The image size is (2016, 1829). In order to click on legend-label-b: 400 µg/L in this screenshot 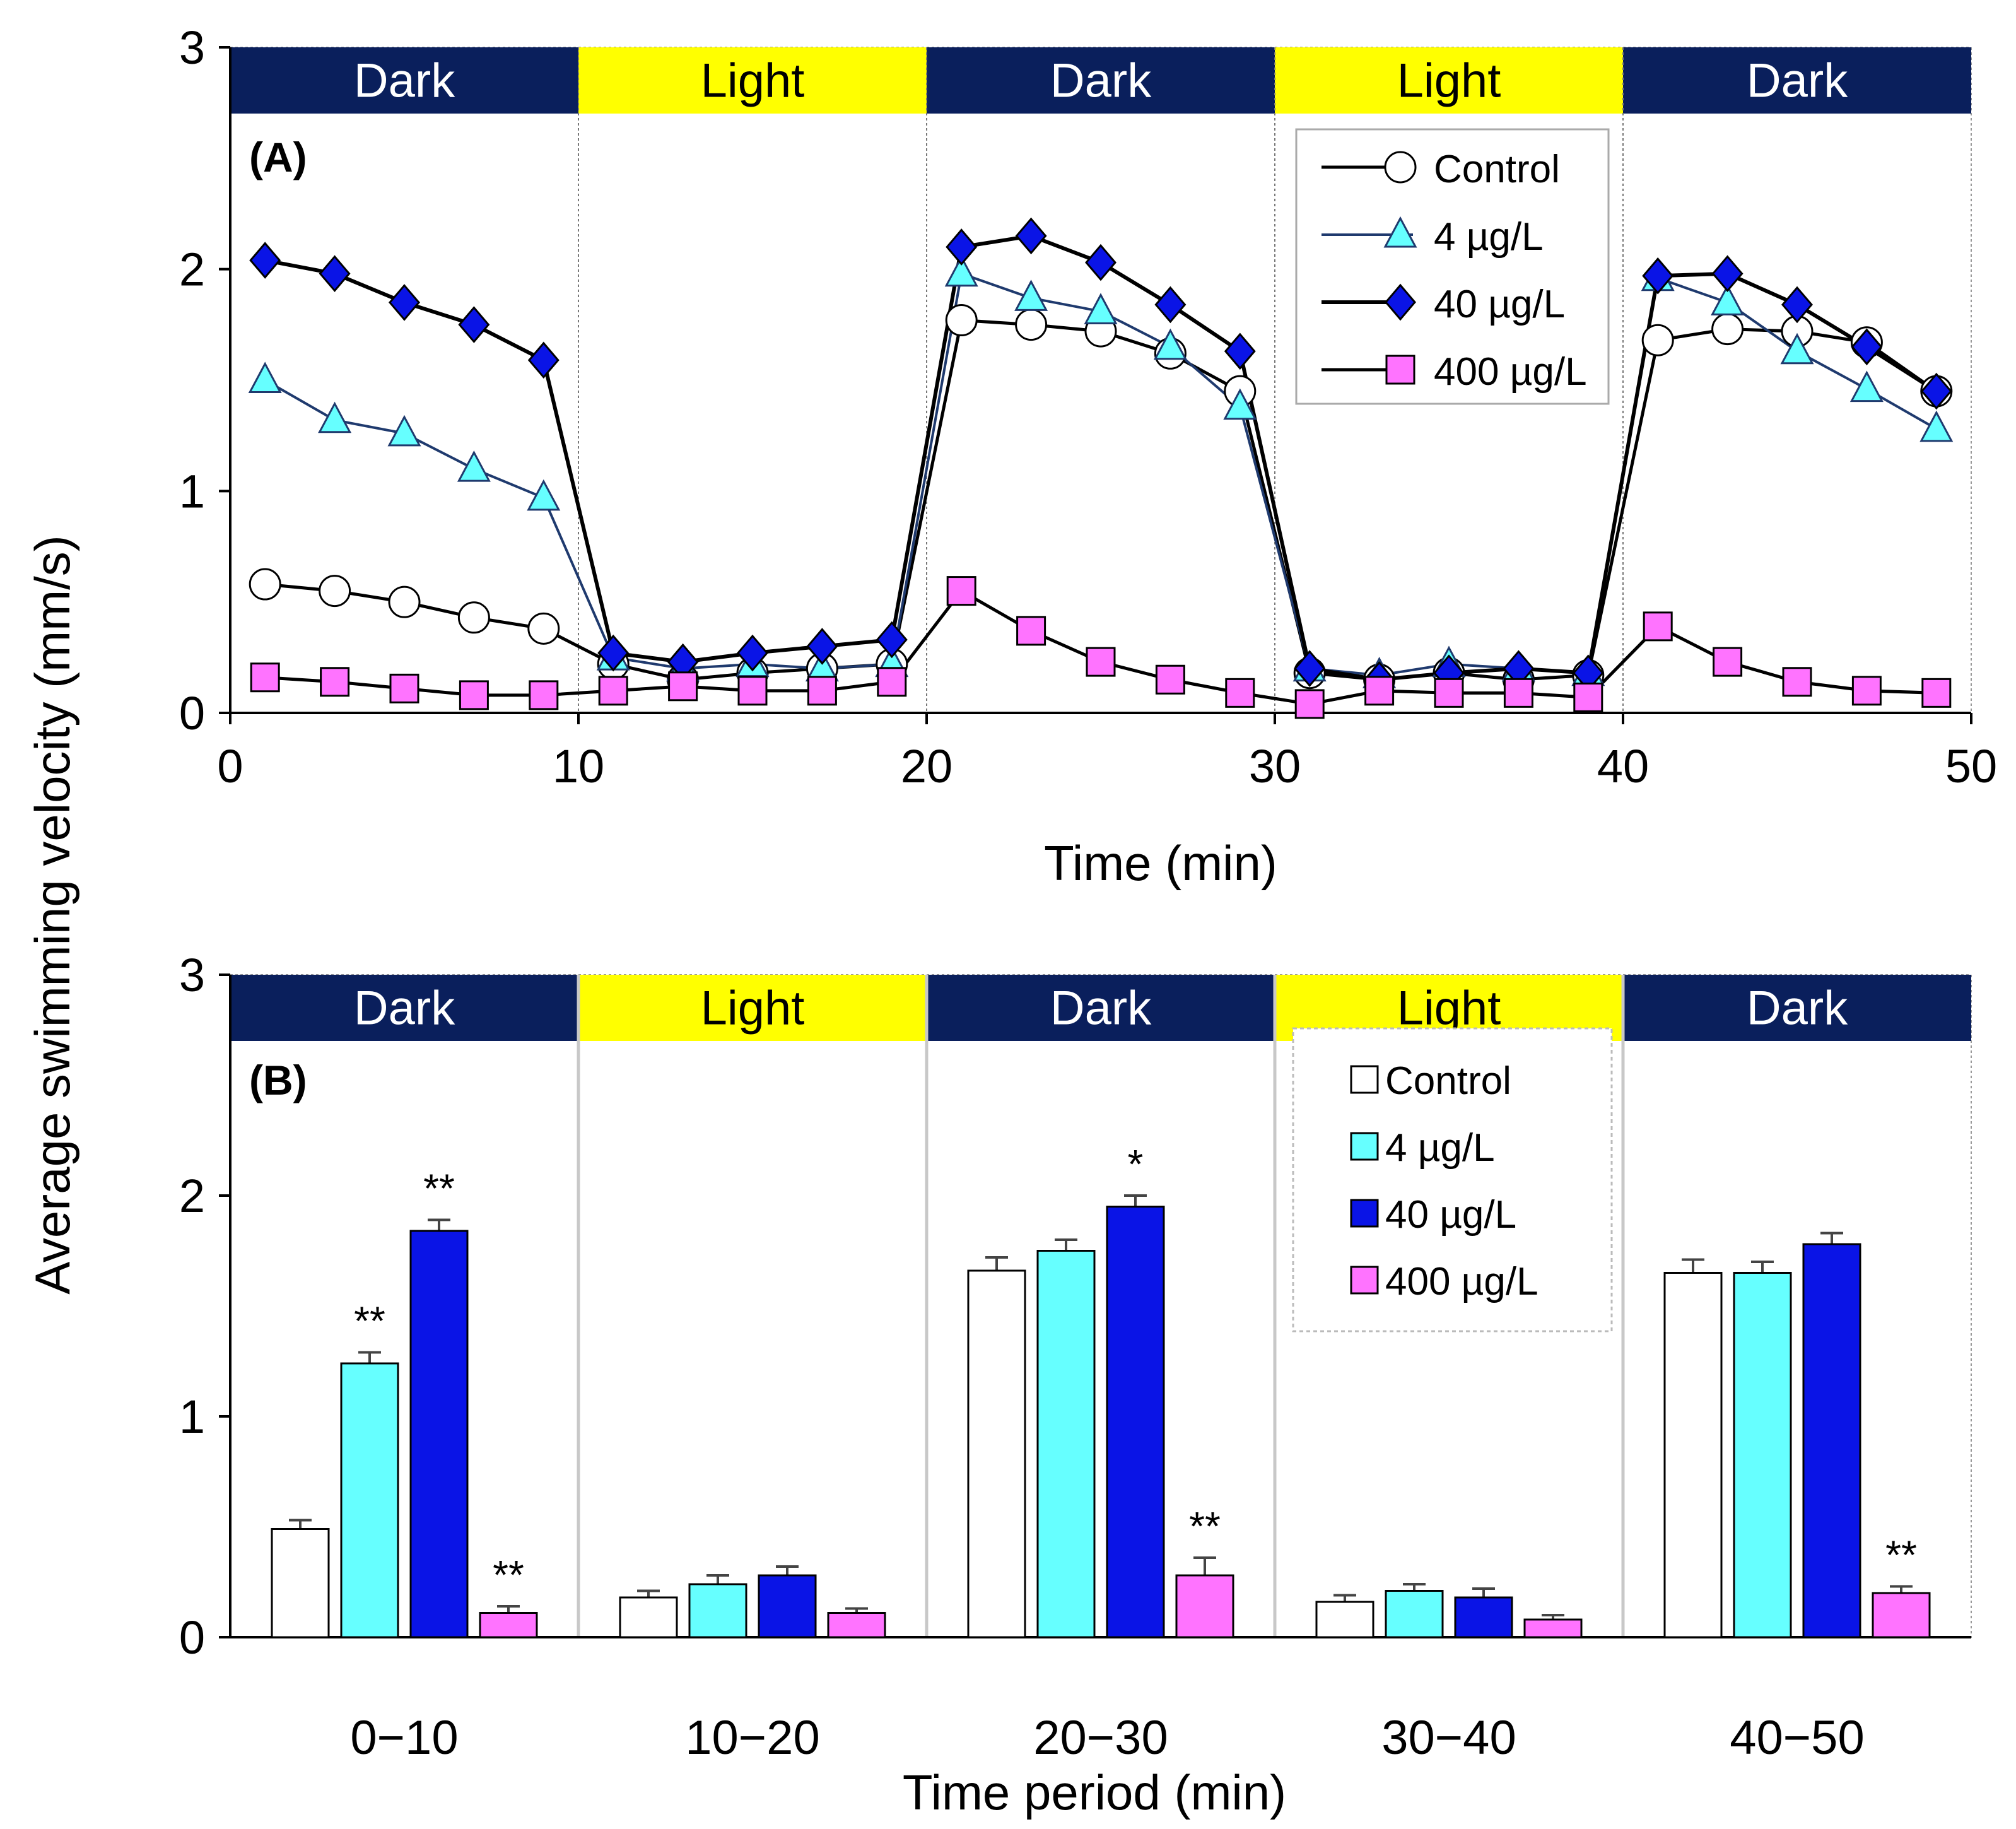, I will do `click(1461, 1282)`.